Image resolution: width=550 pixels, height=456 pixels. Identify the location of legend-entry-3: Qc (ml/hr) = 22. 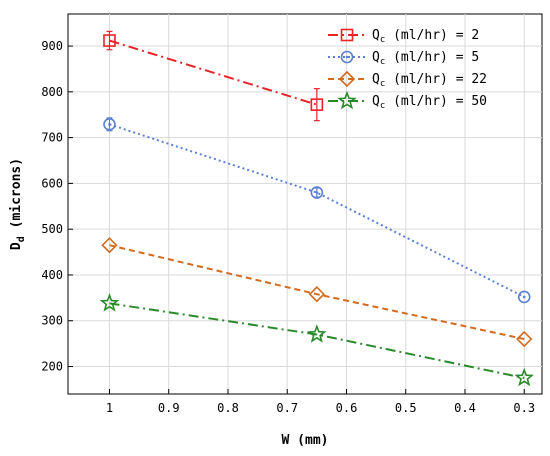
(407, 79).